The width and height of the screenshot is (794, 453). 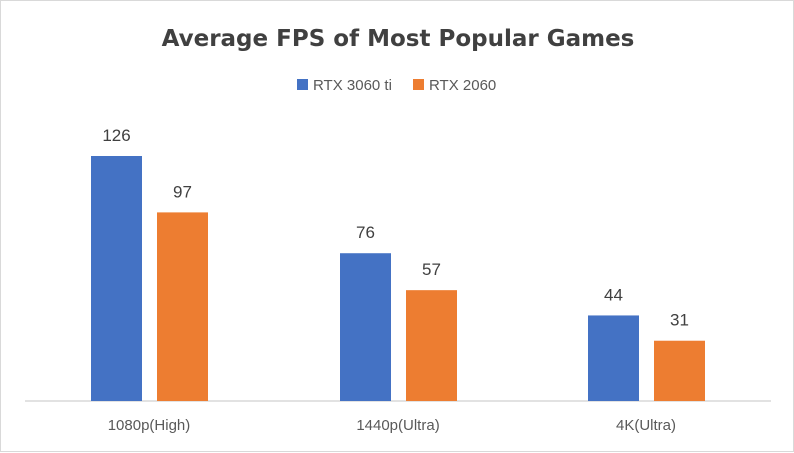 What do you see at coordinates (431, 269) in the screenshot?
I see `data-label-1-1: 57` at bounding box center [431, 269].